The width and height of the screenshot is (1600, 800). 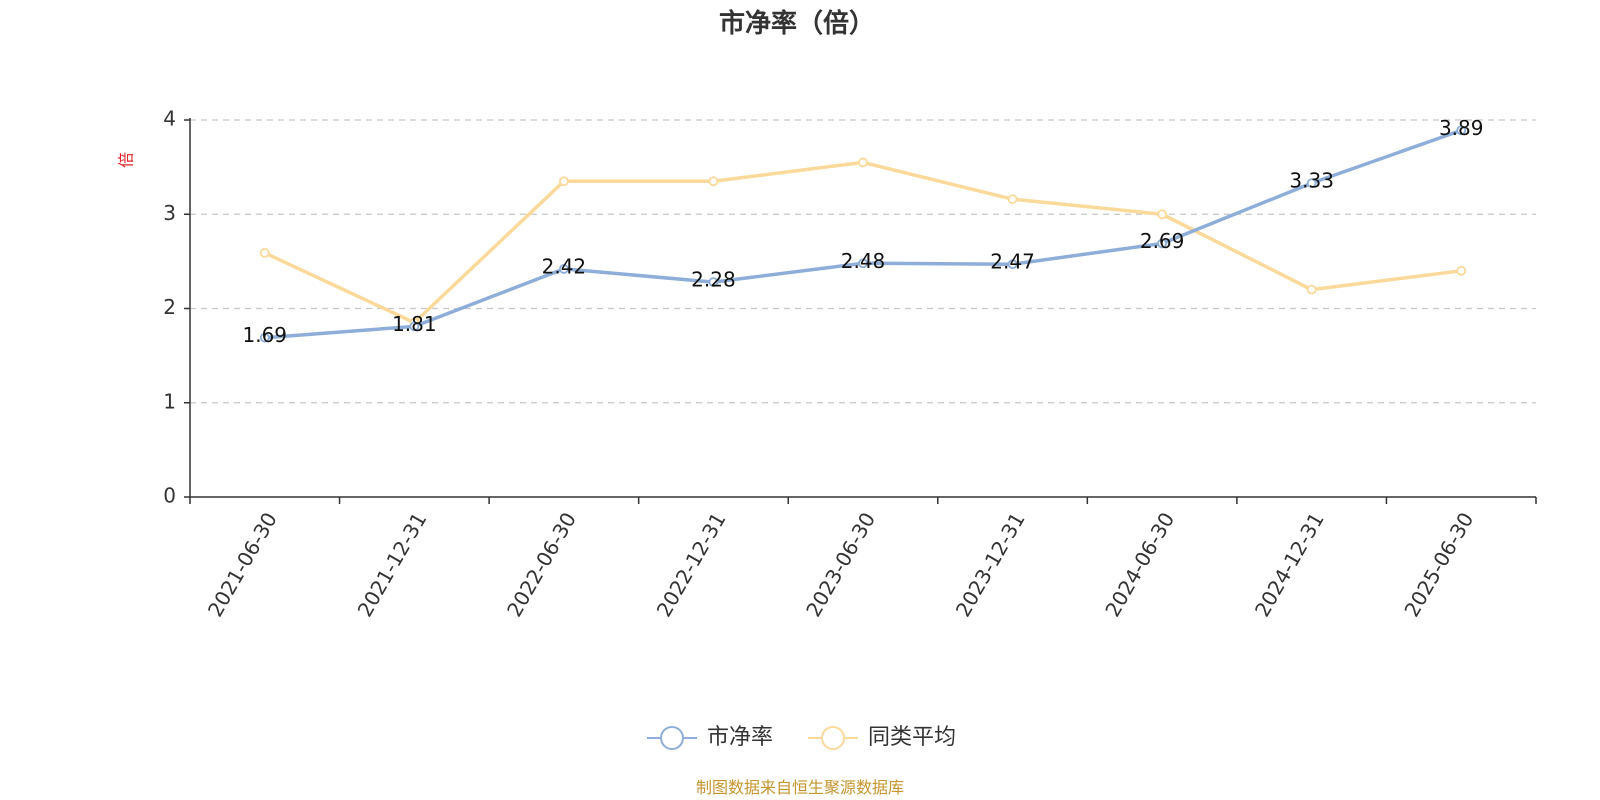 I want to click on data-label: 2.28, so click(x=713, y=280).